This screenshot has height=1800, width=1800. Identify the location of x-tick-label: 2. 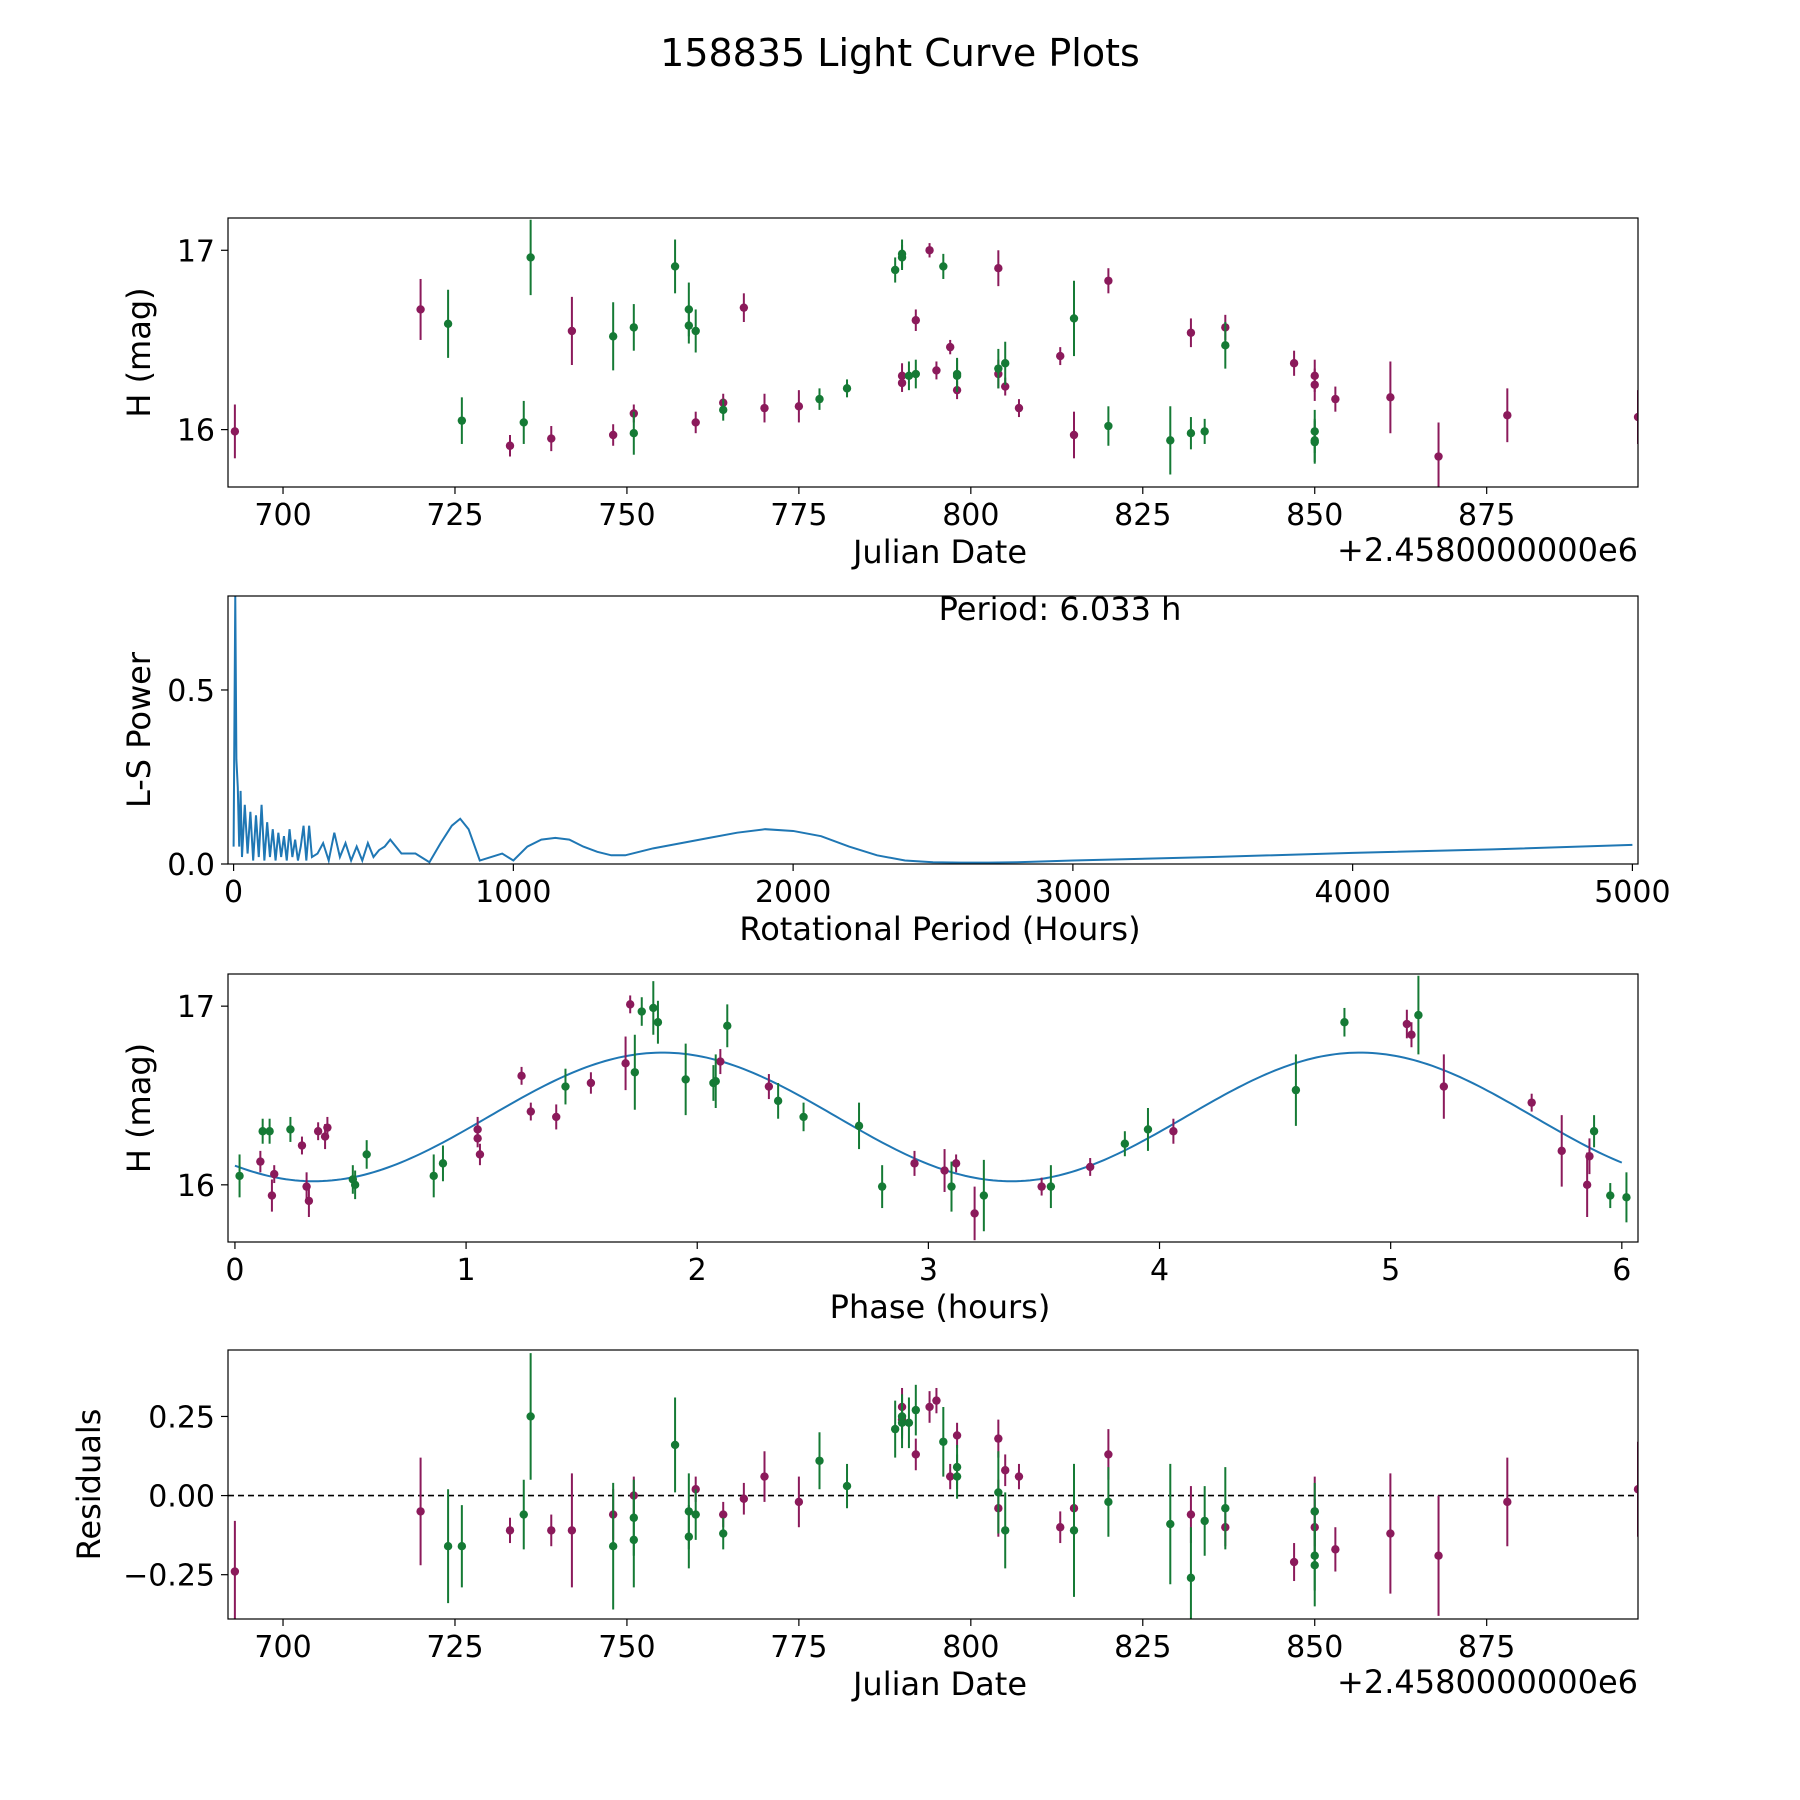
(697, 1270).